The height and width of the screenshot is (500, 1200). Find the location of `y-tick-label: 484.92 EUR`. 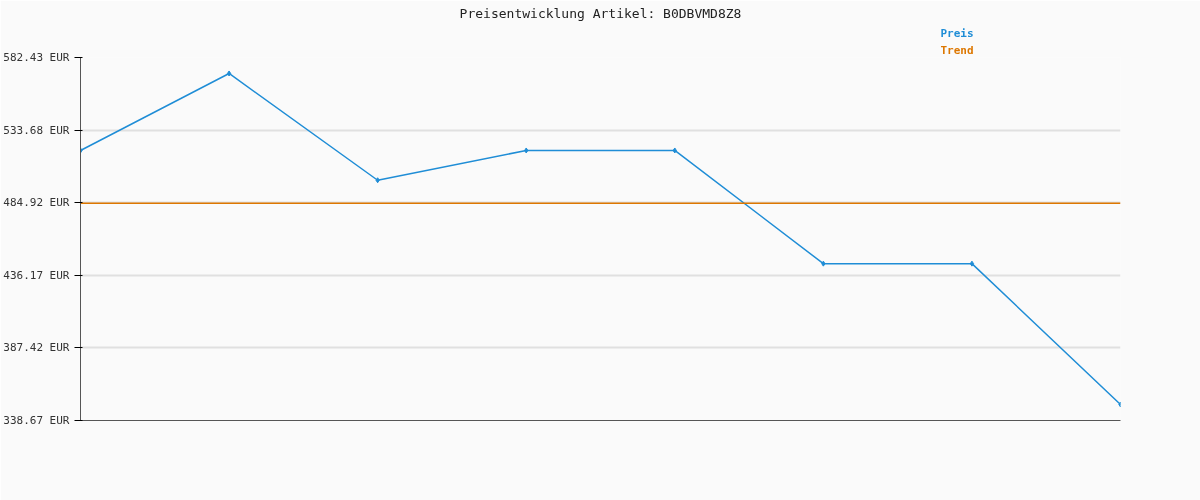

y-tick-label: 484.92 EUR is located at coordinates (36, 203).